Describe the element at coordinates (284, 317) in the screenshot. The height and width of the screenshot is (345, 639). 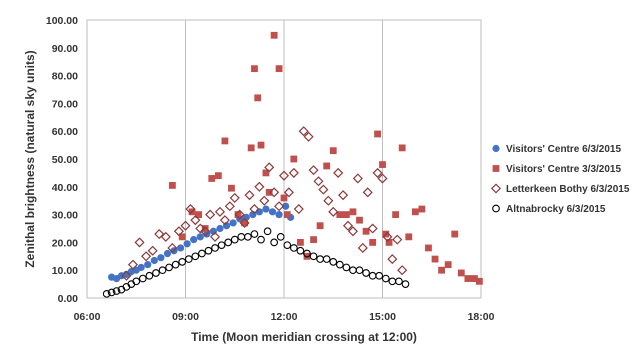
I see `x-tick-label: 12:00` at that location.